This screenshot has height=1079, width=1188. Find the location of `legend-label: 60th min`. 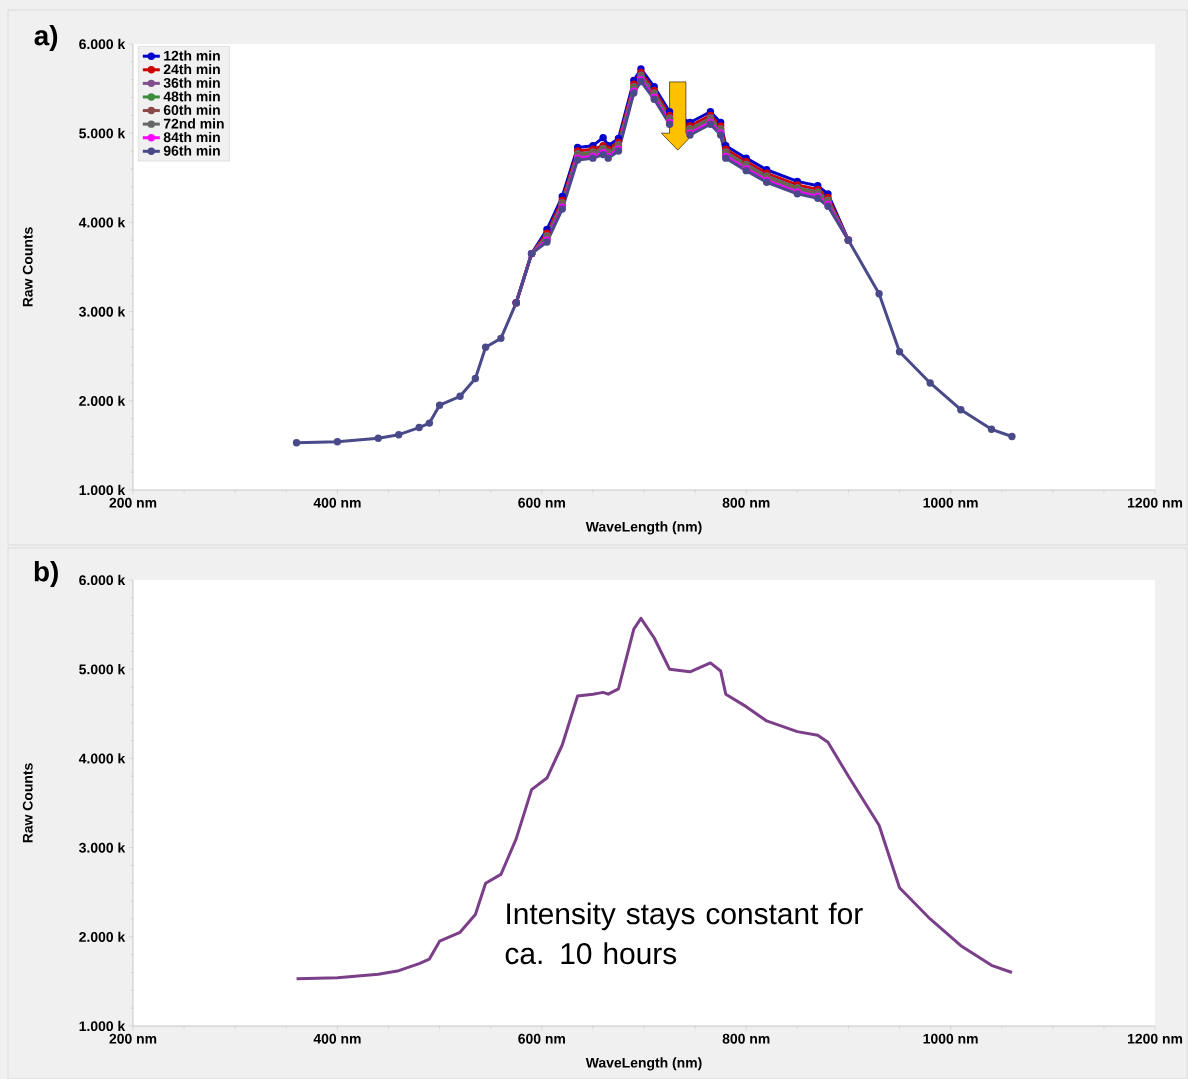

legend-label: 60th min is located at coordinates (191, 109).